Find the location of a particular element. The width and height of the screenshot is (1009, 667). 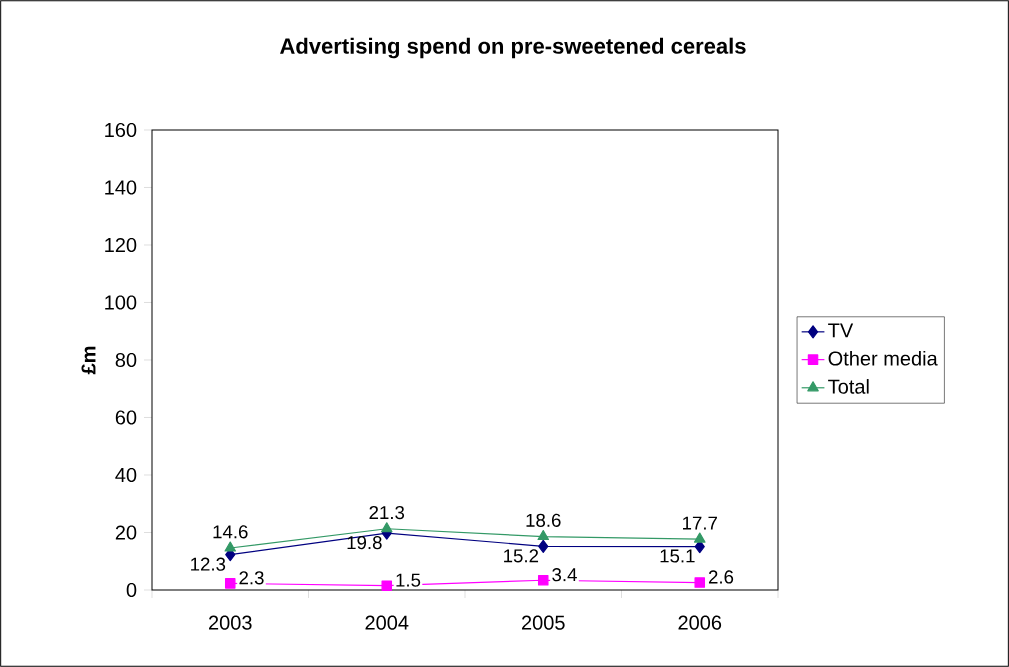

x-tick-label: 2005 is located at coordinates (543, 622).